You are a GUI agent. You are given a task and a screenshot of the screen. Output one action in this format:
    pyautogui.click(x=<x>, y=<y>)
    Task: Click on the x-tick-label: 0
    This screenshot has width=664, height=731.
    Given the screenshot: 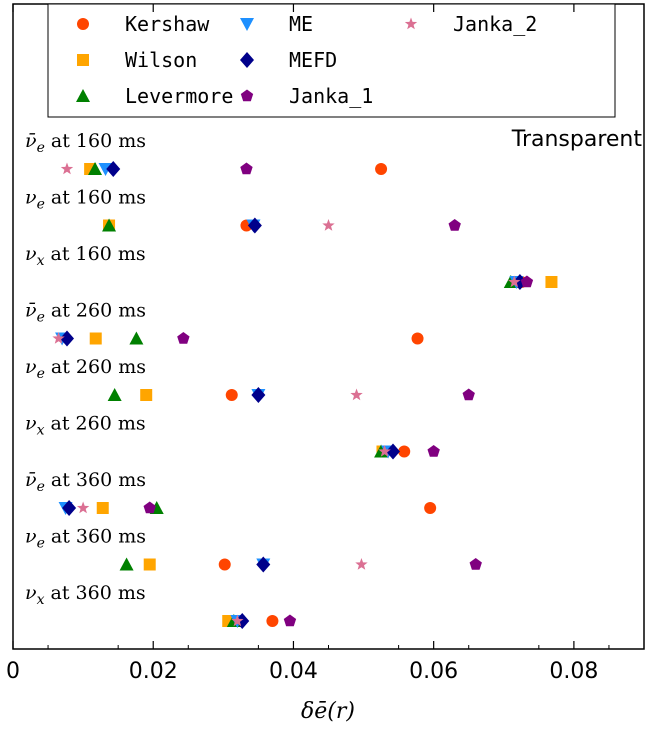 What is the action you would take?
    pyautogui.click(x=13, y=671)
    